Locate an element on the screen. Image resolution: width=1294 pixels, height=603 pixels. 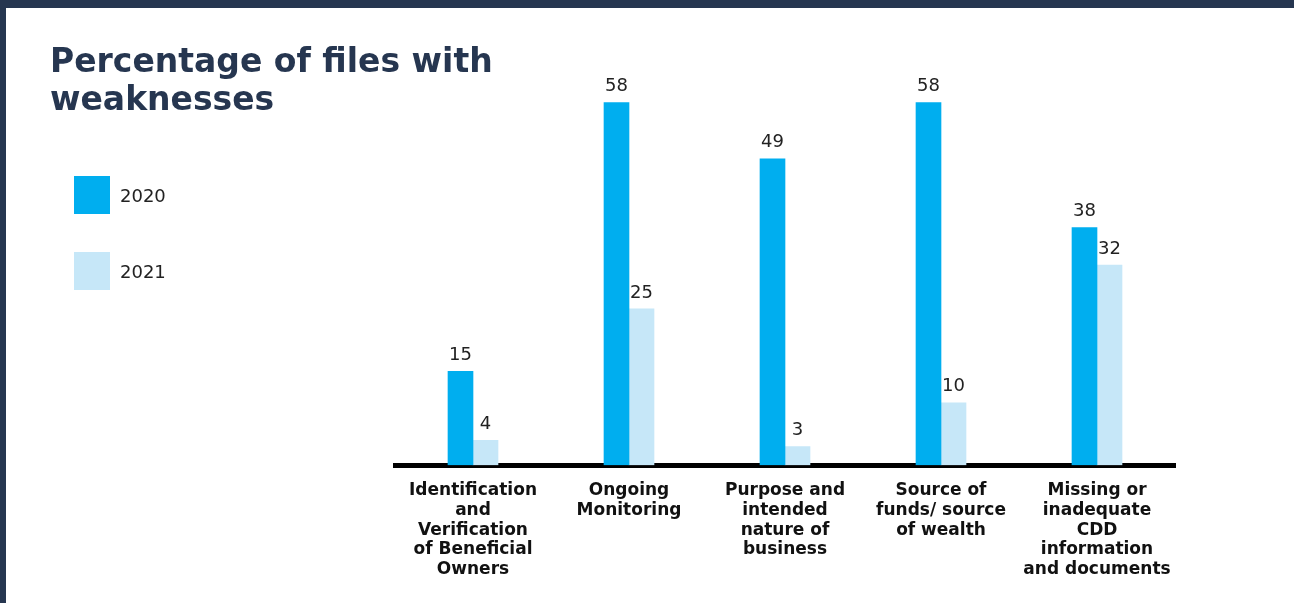
x-tick-label: Purpose and intended nature of business is located at coordinates (785, 519).